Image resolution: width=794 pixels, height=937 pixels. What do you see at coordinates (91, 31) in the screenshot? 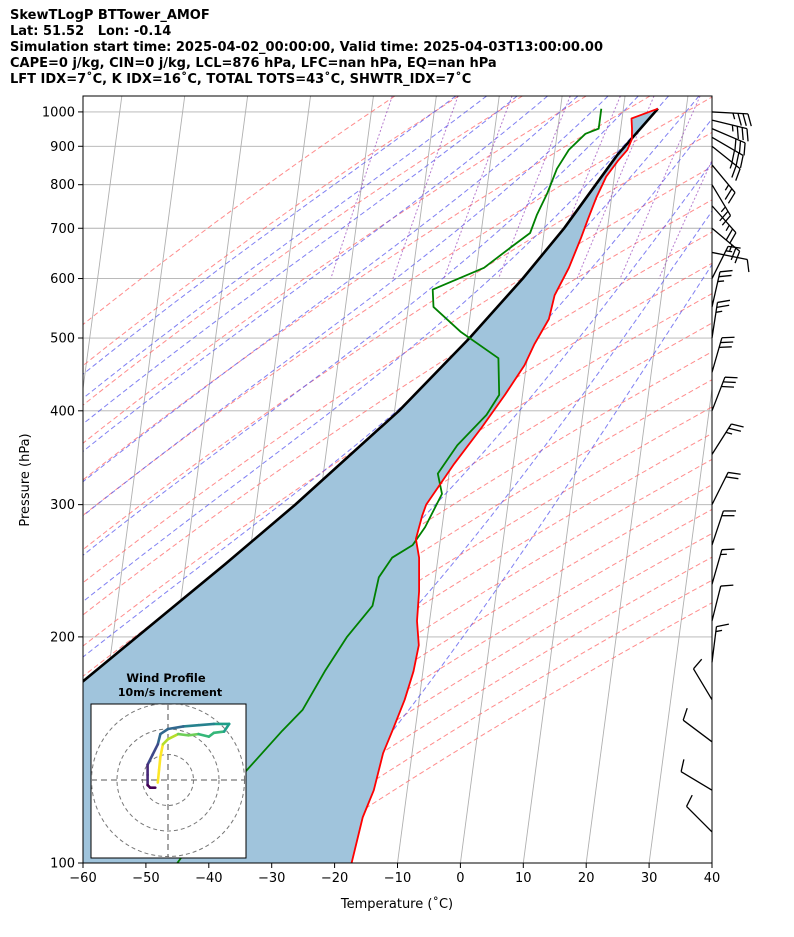
I see `title-line-location: Lat: 51.52 Lon: -0.14` at bounding box center [91, 31].